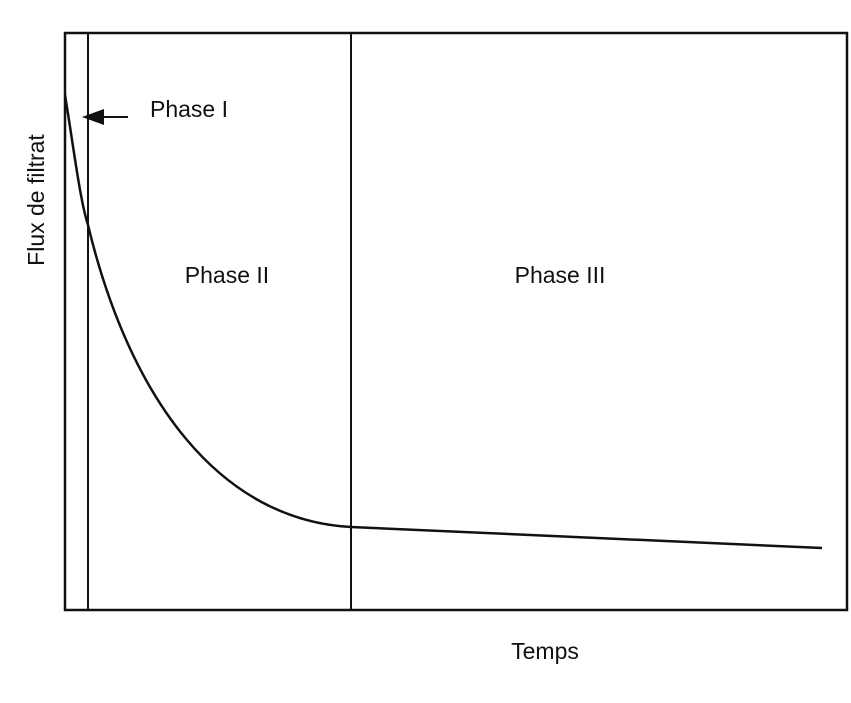 The image size is (851, 703). Describe the element at coordinates (545, 651) in the screenshot. I see `x-axis-label: Temps` at that location.